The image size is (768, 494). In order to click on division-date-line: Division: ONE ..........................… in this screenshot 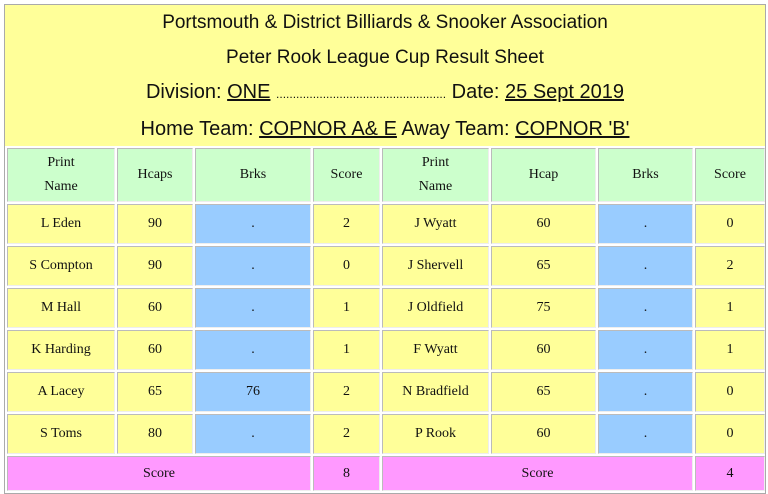, I will do `click(385, 93)`.